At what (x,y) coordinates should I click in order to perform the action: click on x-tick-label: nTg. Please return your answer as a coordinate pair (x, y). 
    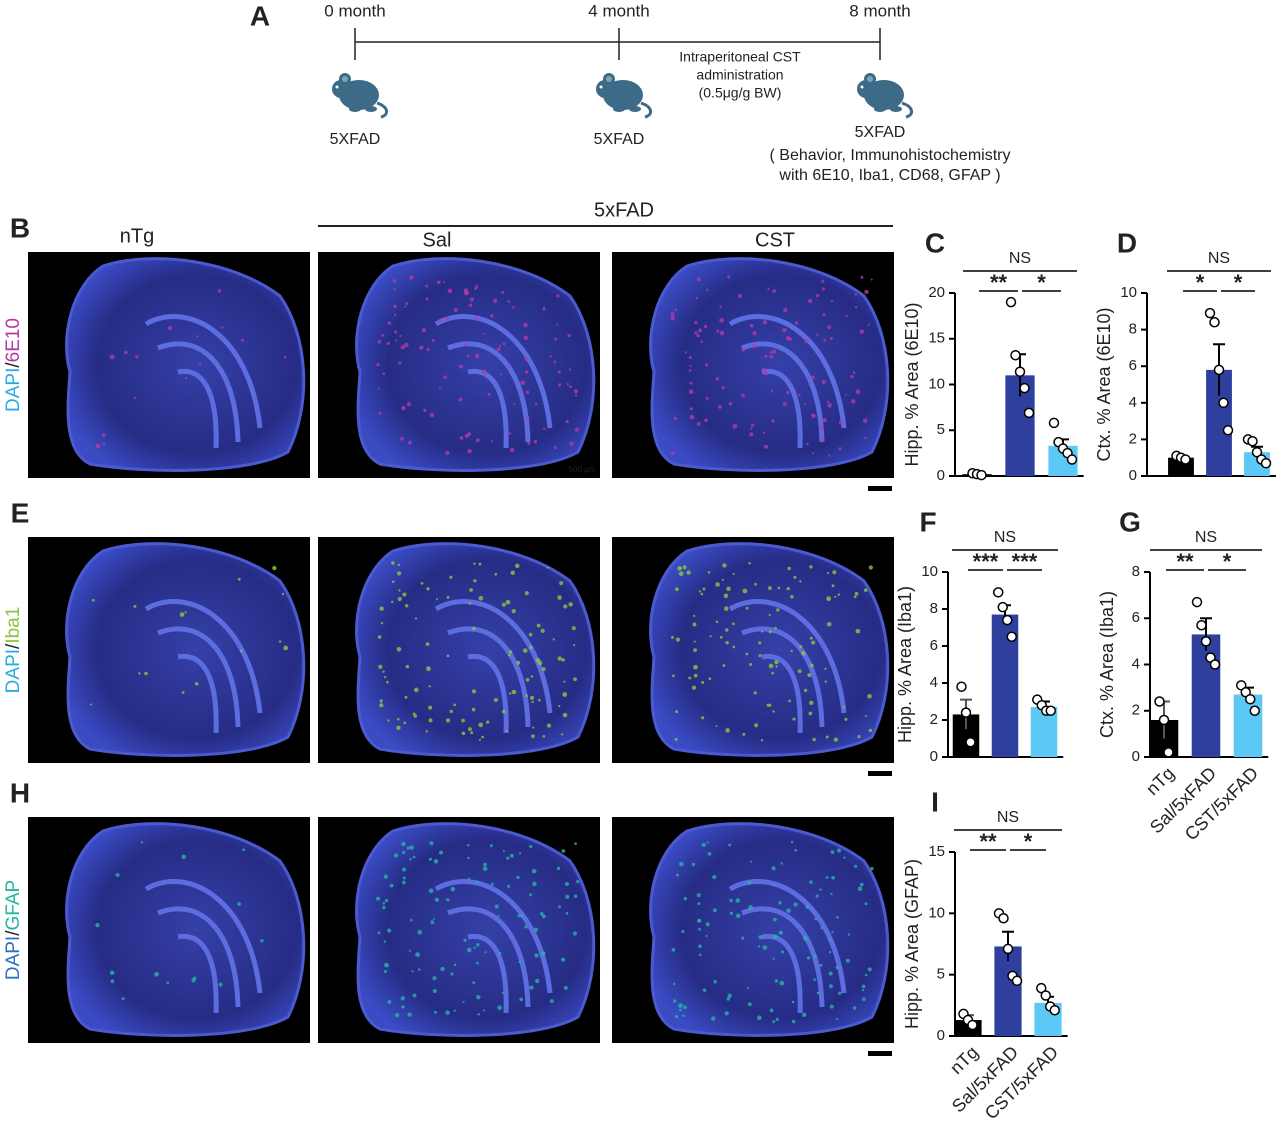
    Looking at the image, I should click on (1160, 781).